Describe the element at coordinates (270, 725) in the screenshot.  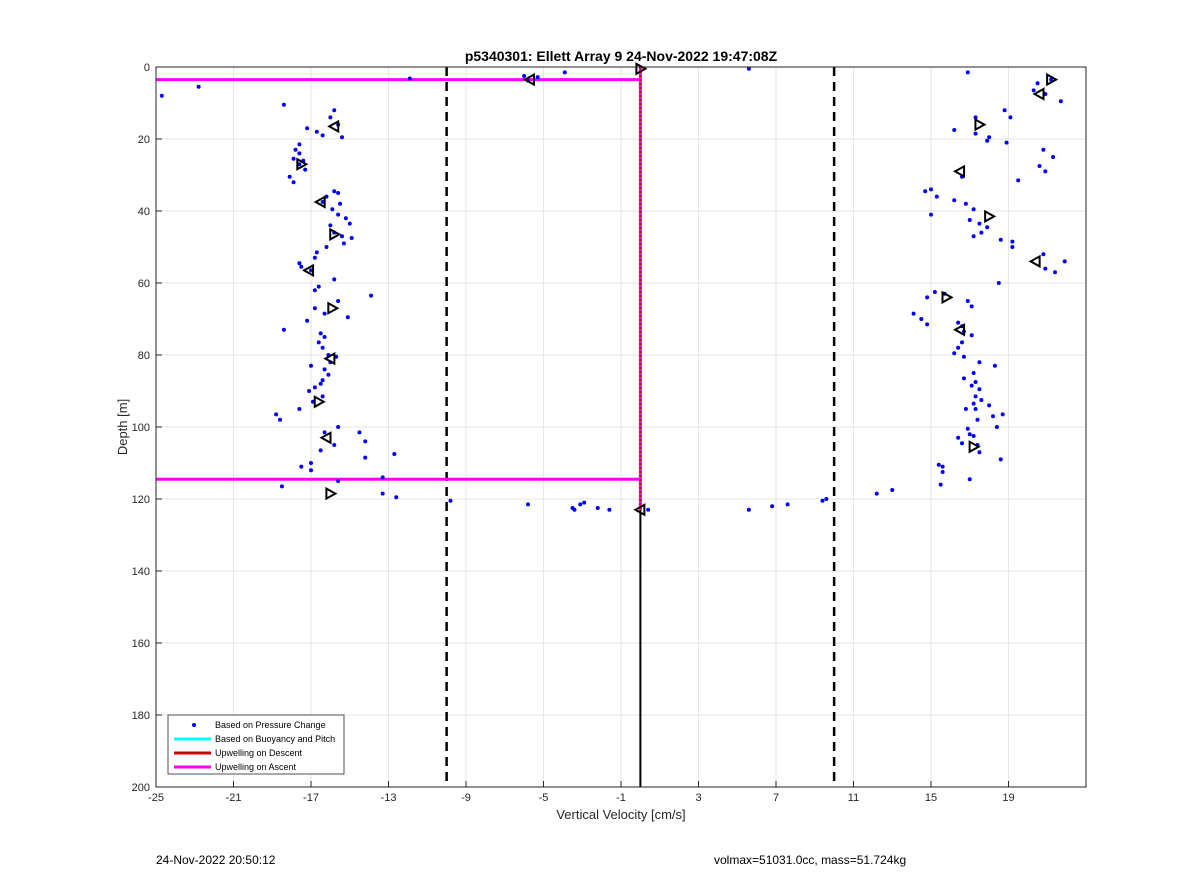
I see `legend-label: Based on Pressure Change` at that location.